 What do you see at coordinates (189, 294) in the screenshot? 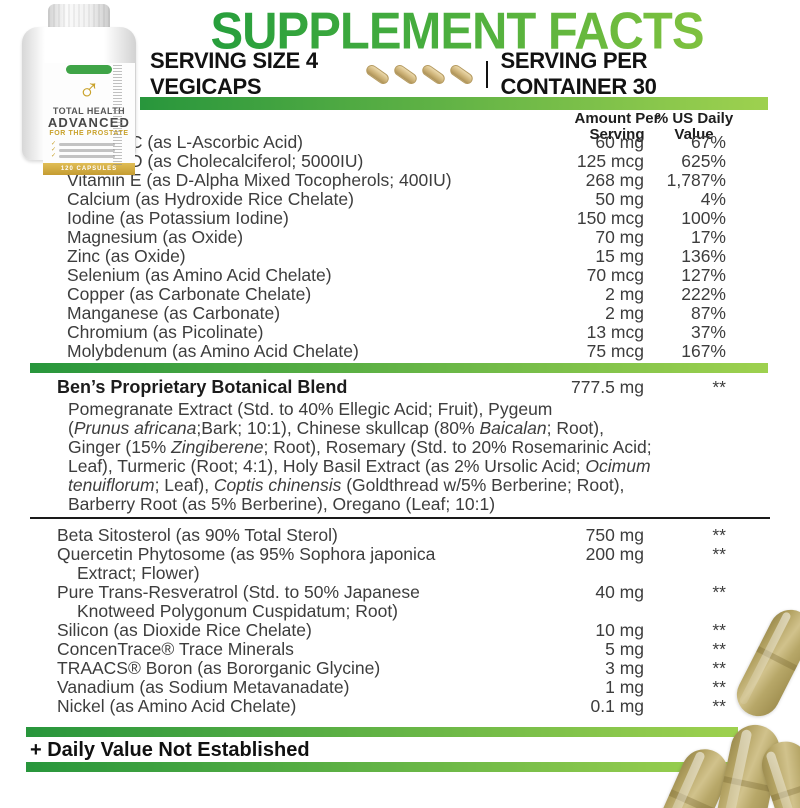
I see `nutrient-row-name: Copper (as Carbonate Chelate)` at bounding box center [189, 294].